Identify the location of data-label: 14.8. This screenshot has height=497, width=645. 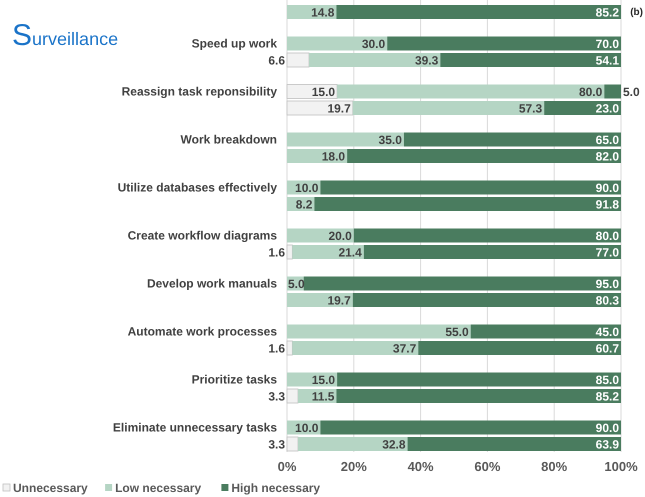
(323, 13).